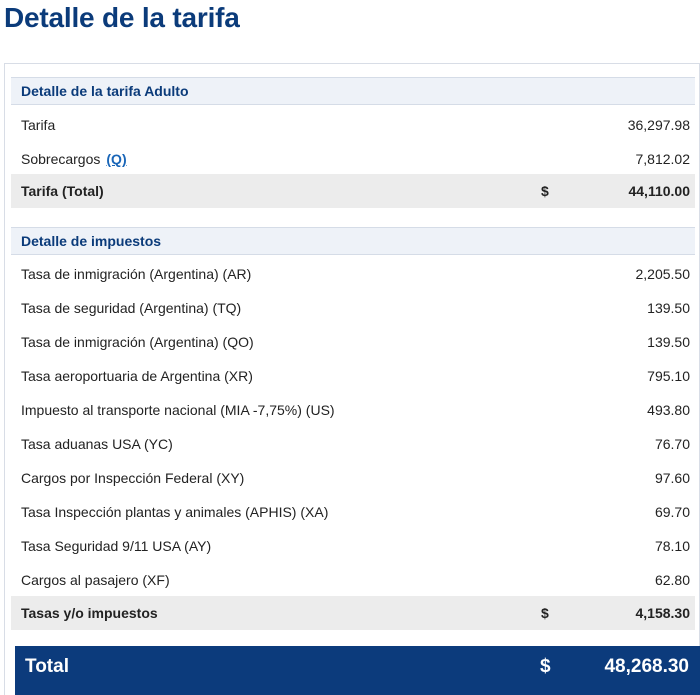  Describe the element at coordinates (668, 410) in the screenshot. I see `tax-row-amount: 493.80` at that location.